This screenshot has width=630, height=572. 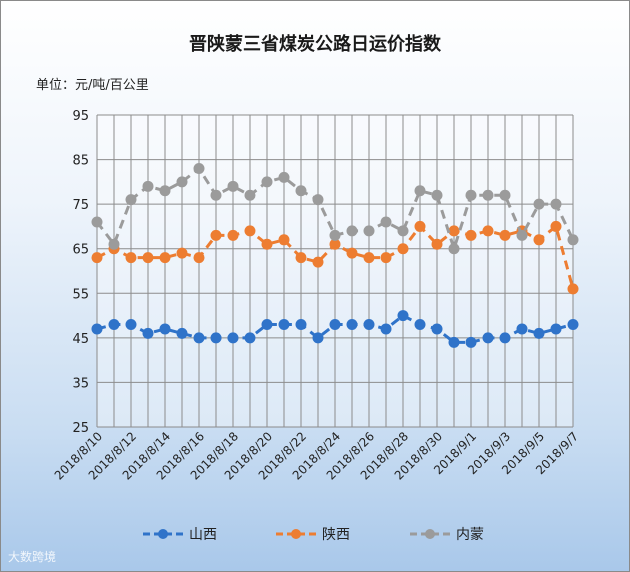 What do you see at coordinates (80, 428) in the screenshot?
I see `y-tick-label: 25` at bounding box center [80, 428].